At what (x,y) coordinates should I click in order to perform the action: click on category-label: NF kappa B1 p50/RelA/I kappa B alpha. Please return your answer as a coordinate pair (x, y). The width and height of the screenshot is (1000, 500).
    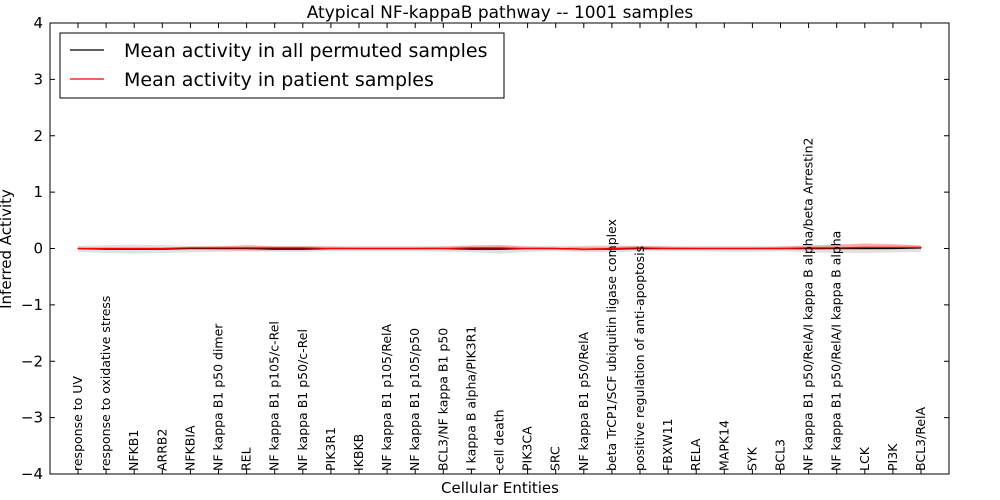
    Looking at the image, I should click on (836, 351).